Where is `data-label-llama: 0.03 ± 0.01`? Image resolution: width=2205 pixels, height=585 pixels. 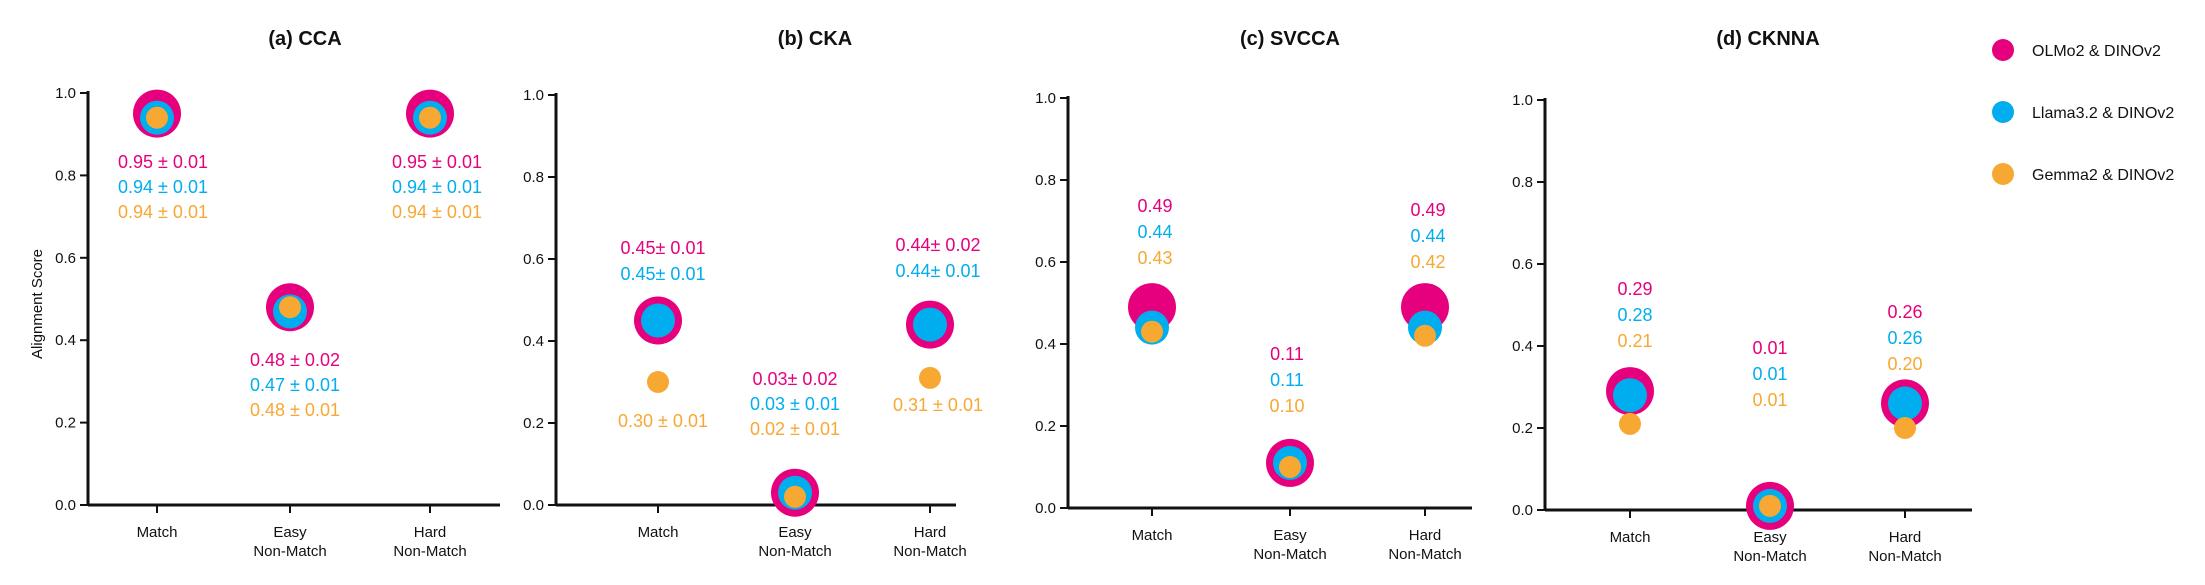 data-label-llama: 0.03 ± 0.01 is located at coordinates (795, 404).